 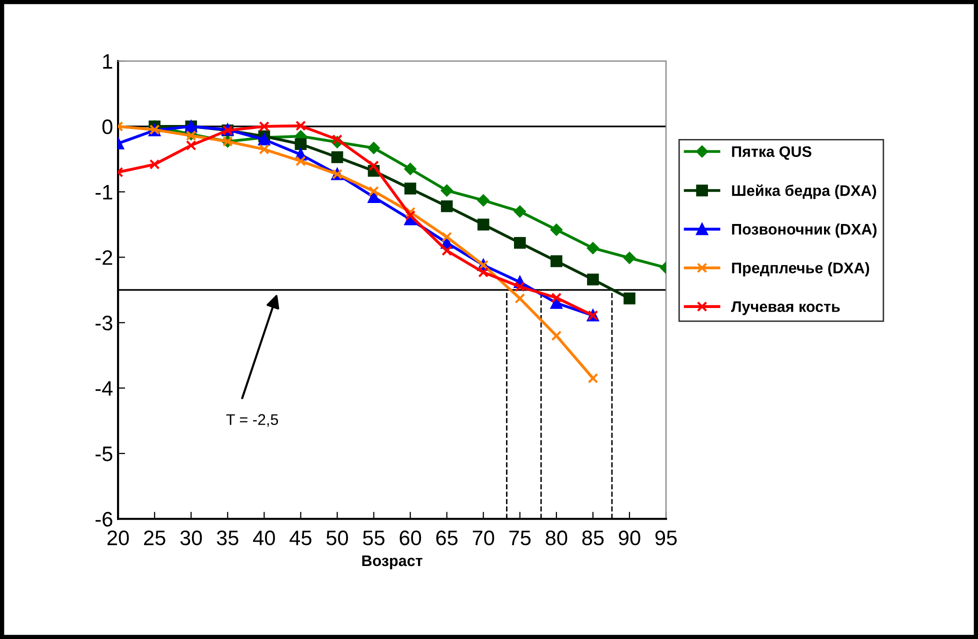 I want to click on annotation: T = -2,5, so click(x=252, y=420).